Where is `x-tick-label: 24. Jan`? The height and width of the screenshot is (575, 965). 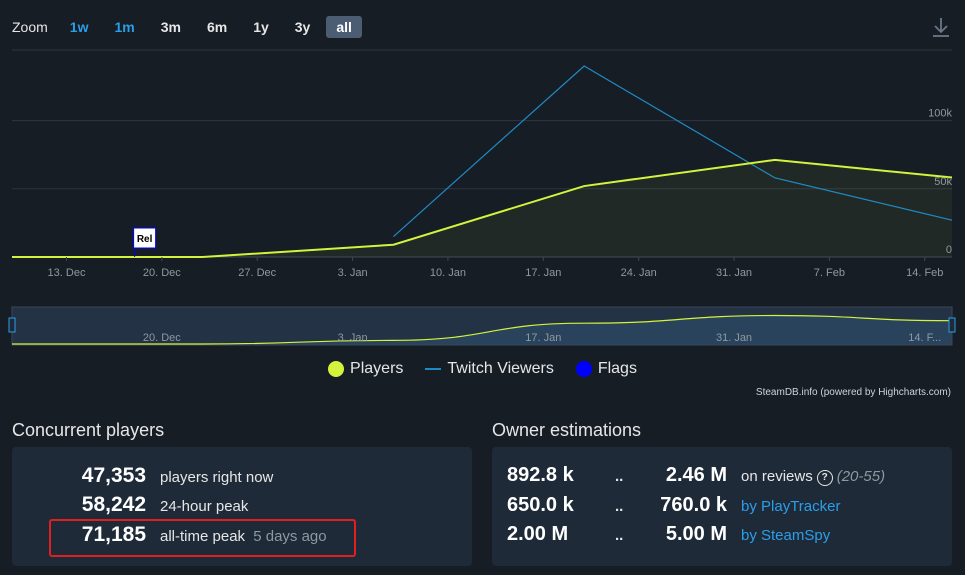
x-tick-label: 24. Jan is located at coordinates (639, 273).